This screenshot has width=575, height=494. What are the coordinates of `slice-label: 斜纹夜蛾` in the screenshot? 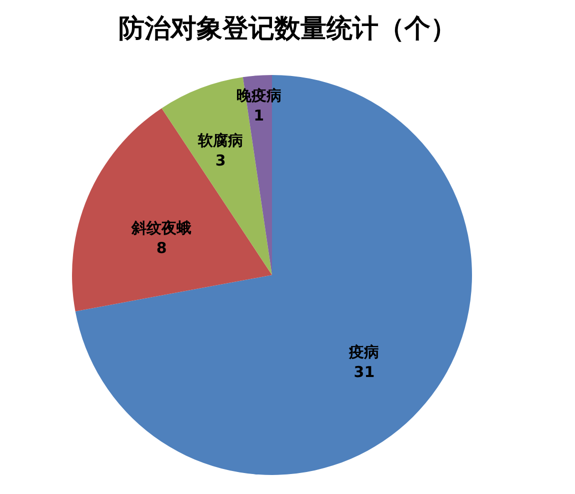 It's located at (161, 228).